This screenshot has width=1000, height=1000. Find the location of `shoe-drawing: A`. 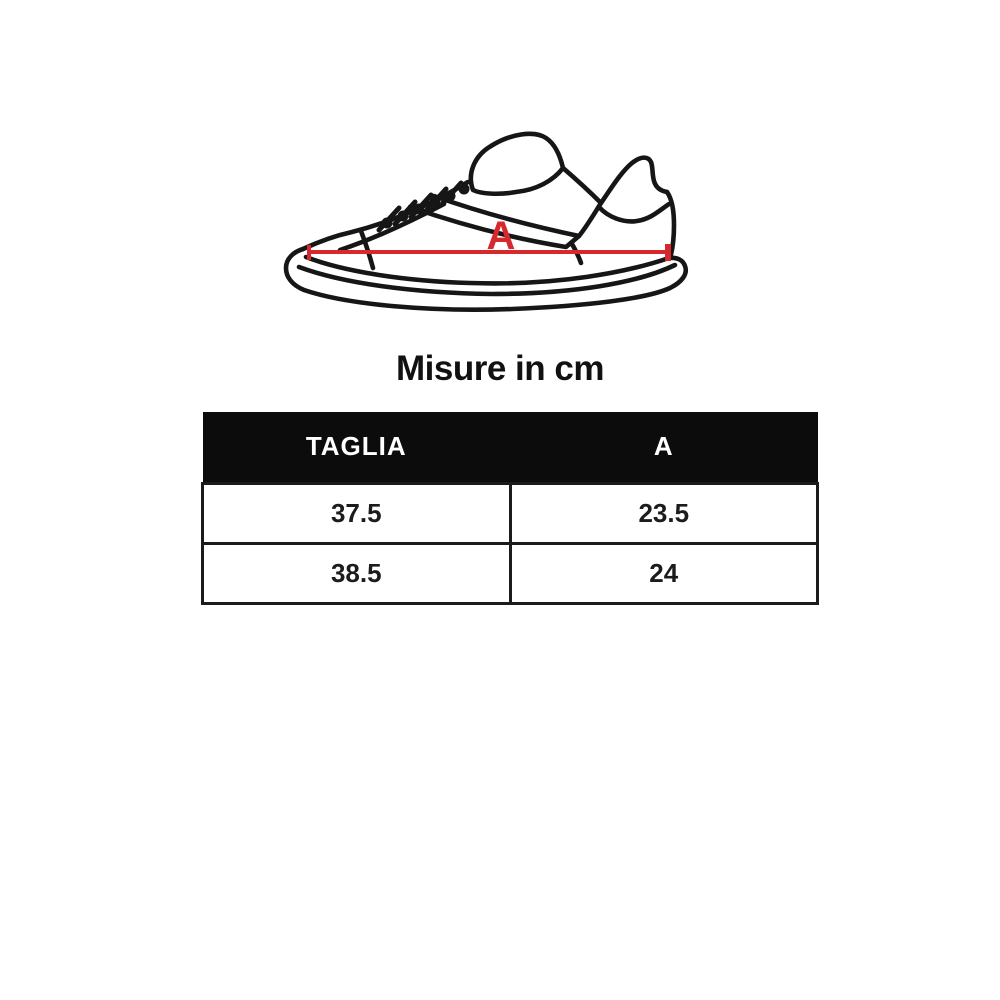

shoe-drawing: A is located at coordinates (486, 221).